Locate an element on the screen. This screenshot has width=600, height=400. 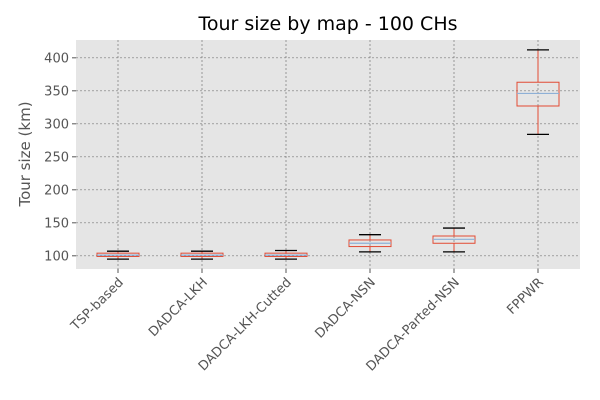
y-tick-label: 400 is located at coordinates (56, 58).